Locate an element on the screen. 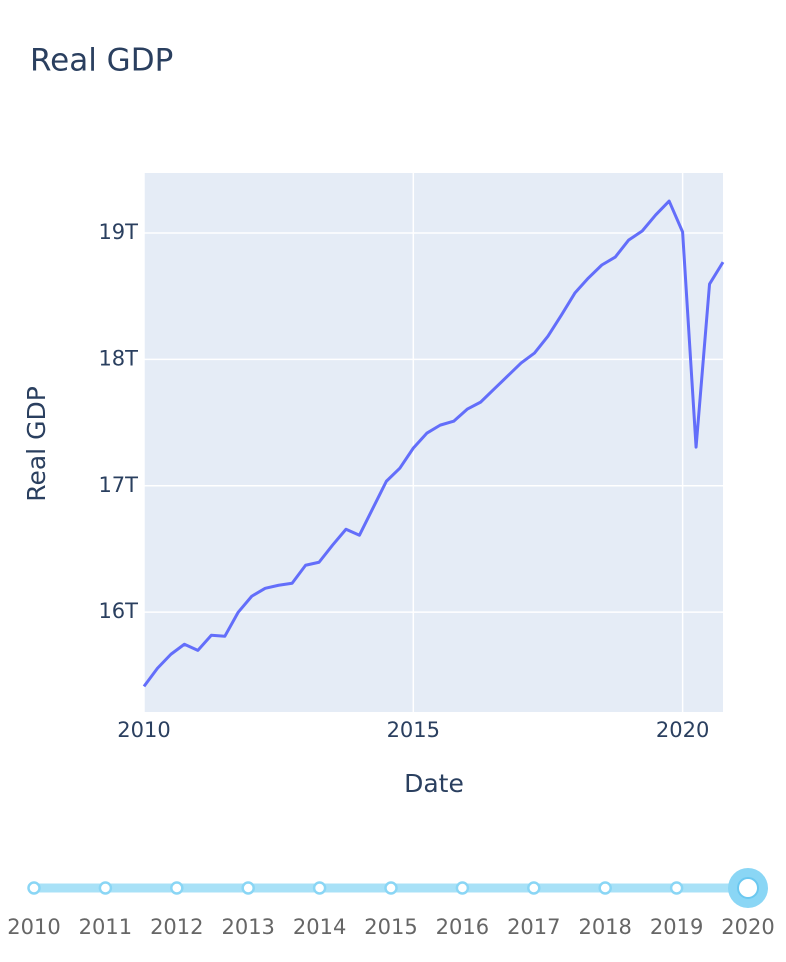 This screenshot has height=962, width=786. slider-label: 2020 is located at coordinates (747, 927).